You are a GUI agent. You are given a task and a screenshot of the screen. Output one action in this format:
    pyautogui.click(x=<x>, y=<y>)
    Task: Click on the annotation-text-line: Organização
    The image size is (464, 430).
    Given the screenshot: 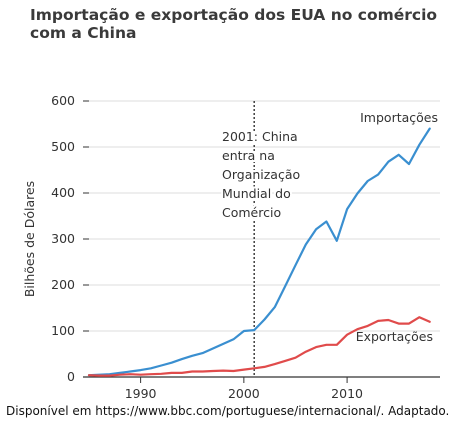 What is the action you would take?
    pyautogui.click(x=261, y=174)
    